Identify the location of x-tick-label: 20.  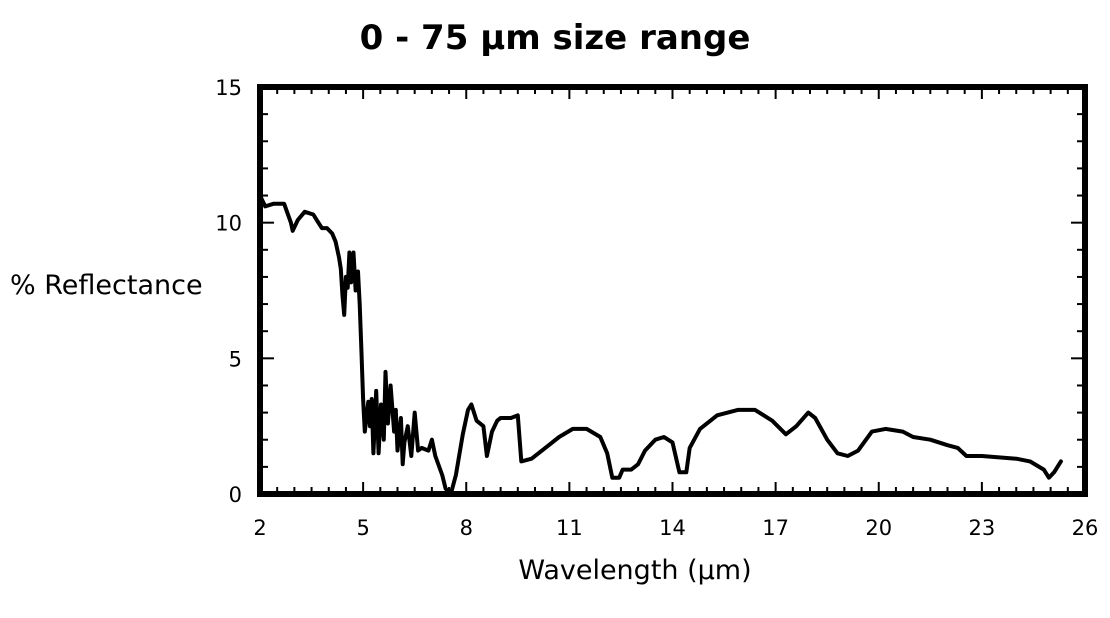
(878, 528).